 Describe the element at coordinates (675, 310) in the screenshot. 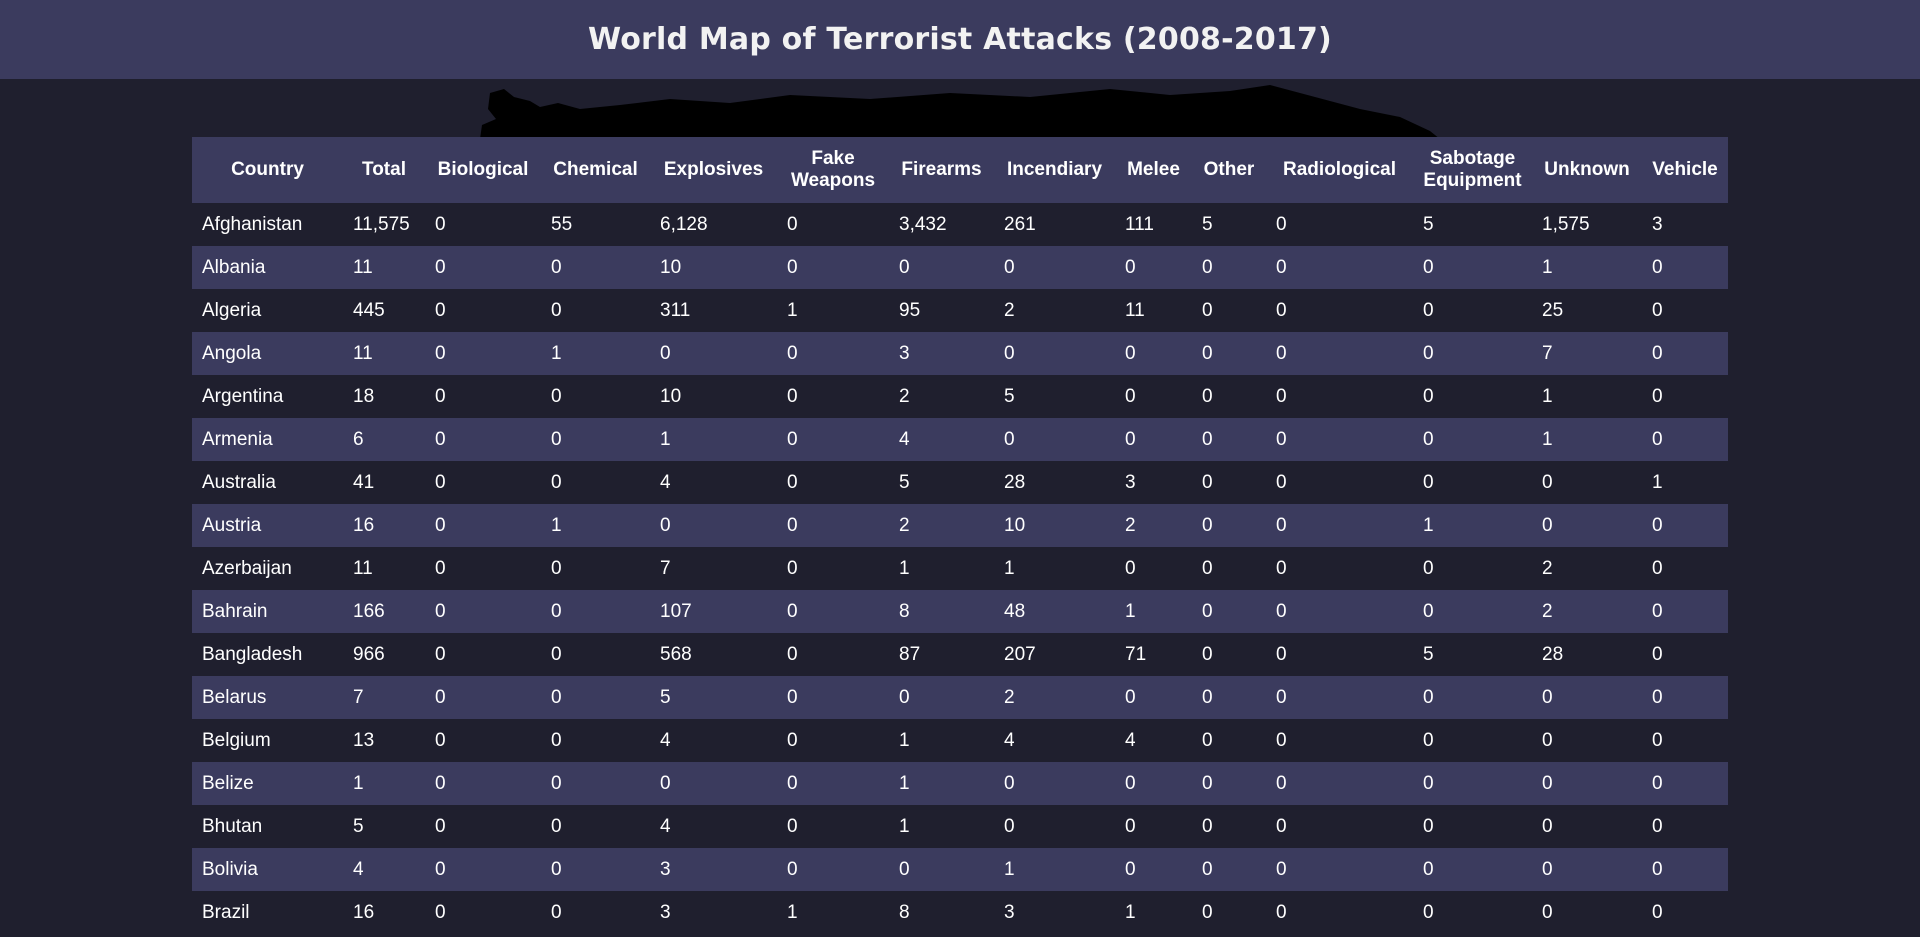

I see `count-cell: 311` at that location.